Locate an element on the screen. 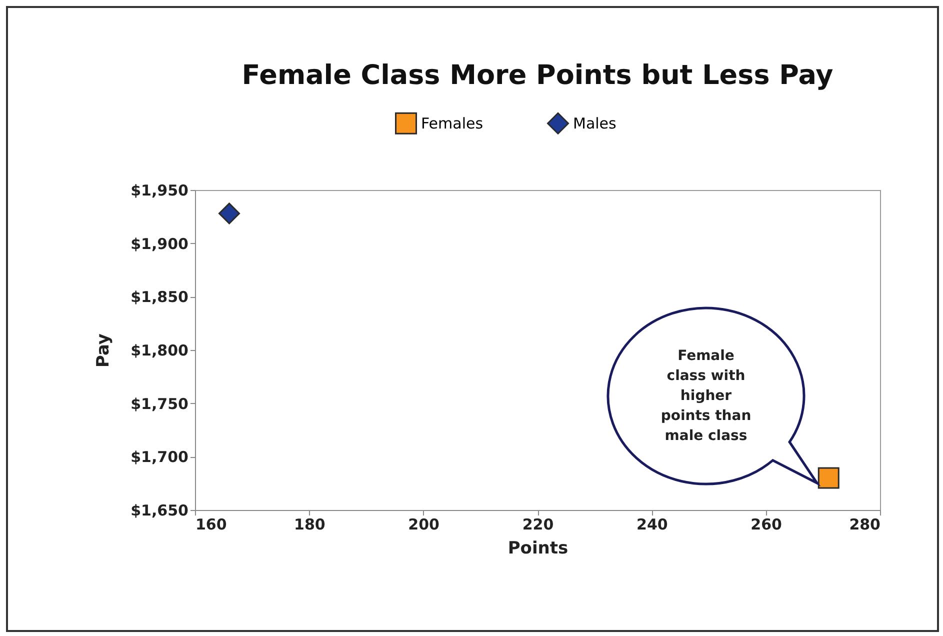 The image size is (943, 636). x-tick-label: 280 is located at coordinates (864, 525).